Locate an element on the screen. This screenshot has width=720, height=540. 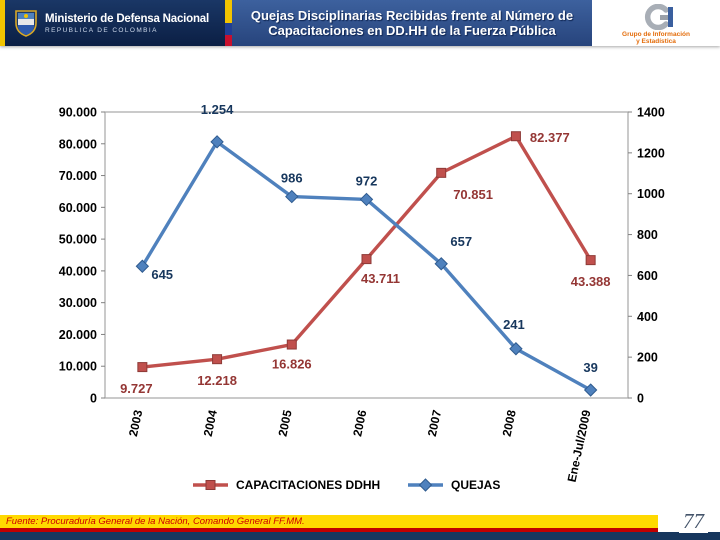
right-axis-tick-label: 0 is located at coordinates (640, 399).